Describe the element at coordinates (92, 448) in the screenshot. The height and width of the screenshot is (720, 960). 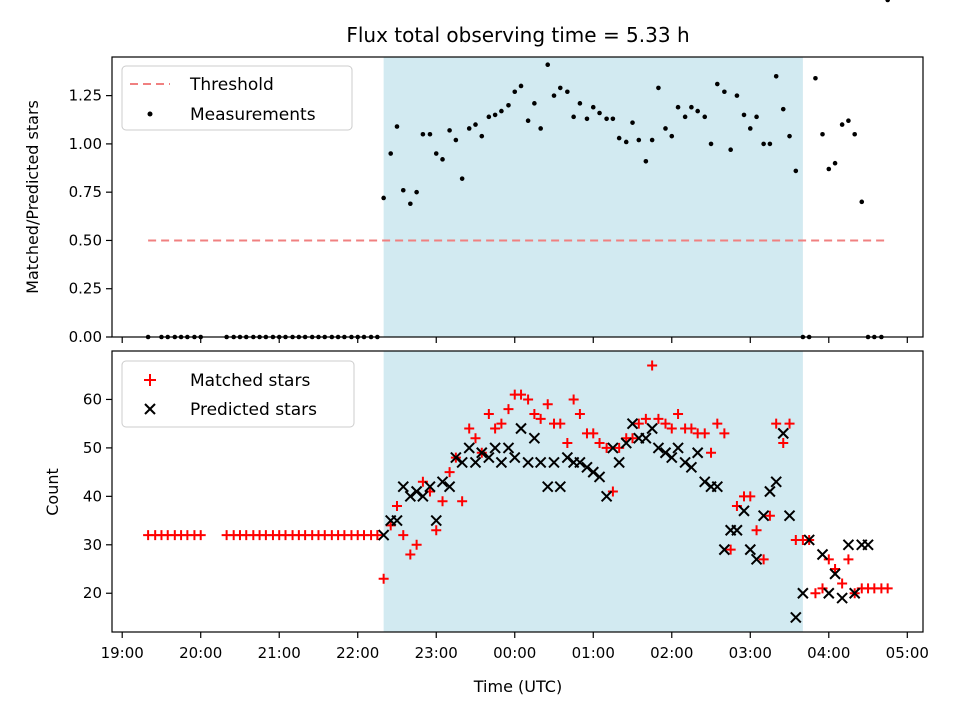
I see `y-tick-label: 50` at that location.